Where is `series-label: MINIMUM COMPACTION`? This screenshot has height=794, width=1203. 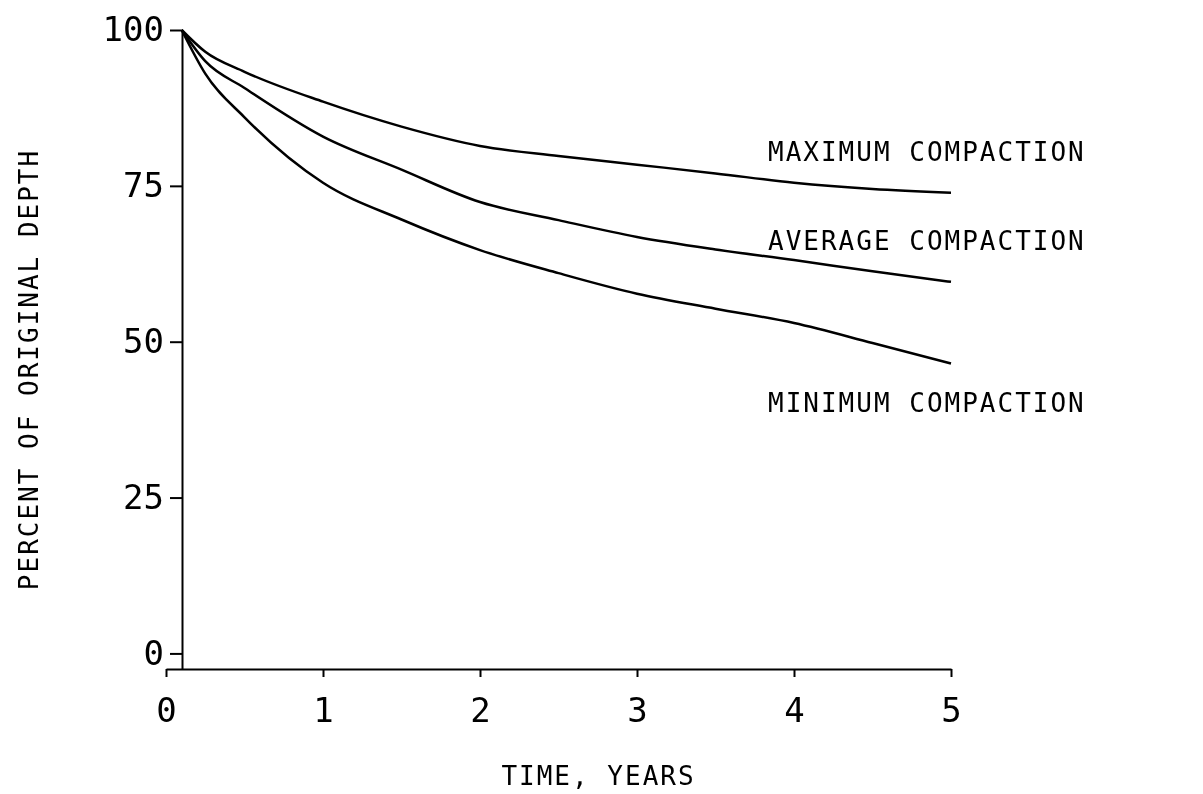 series-label: MINIMUM COMPACTION is located at coordinates (927, 402).